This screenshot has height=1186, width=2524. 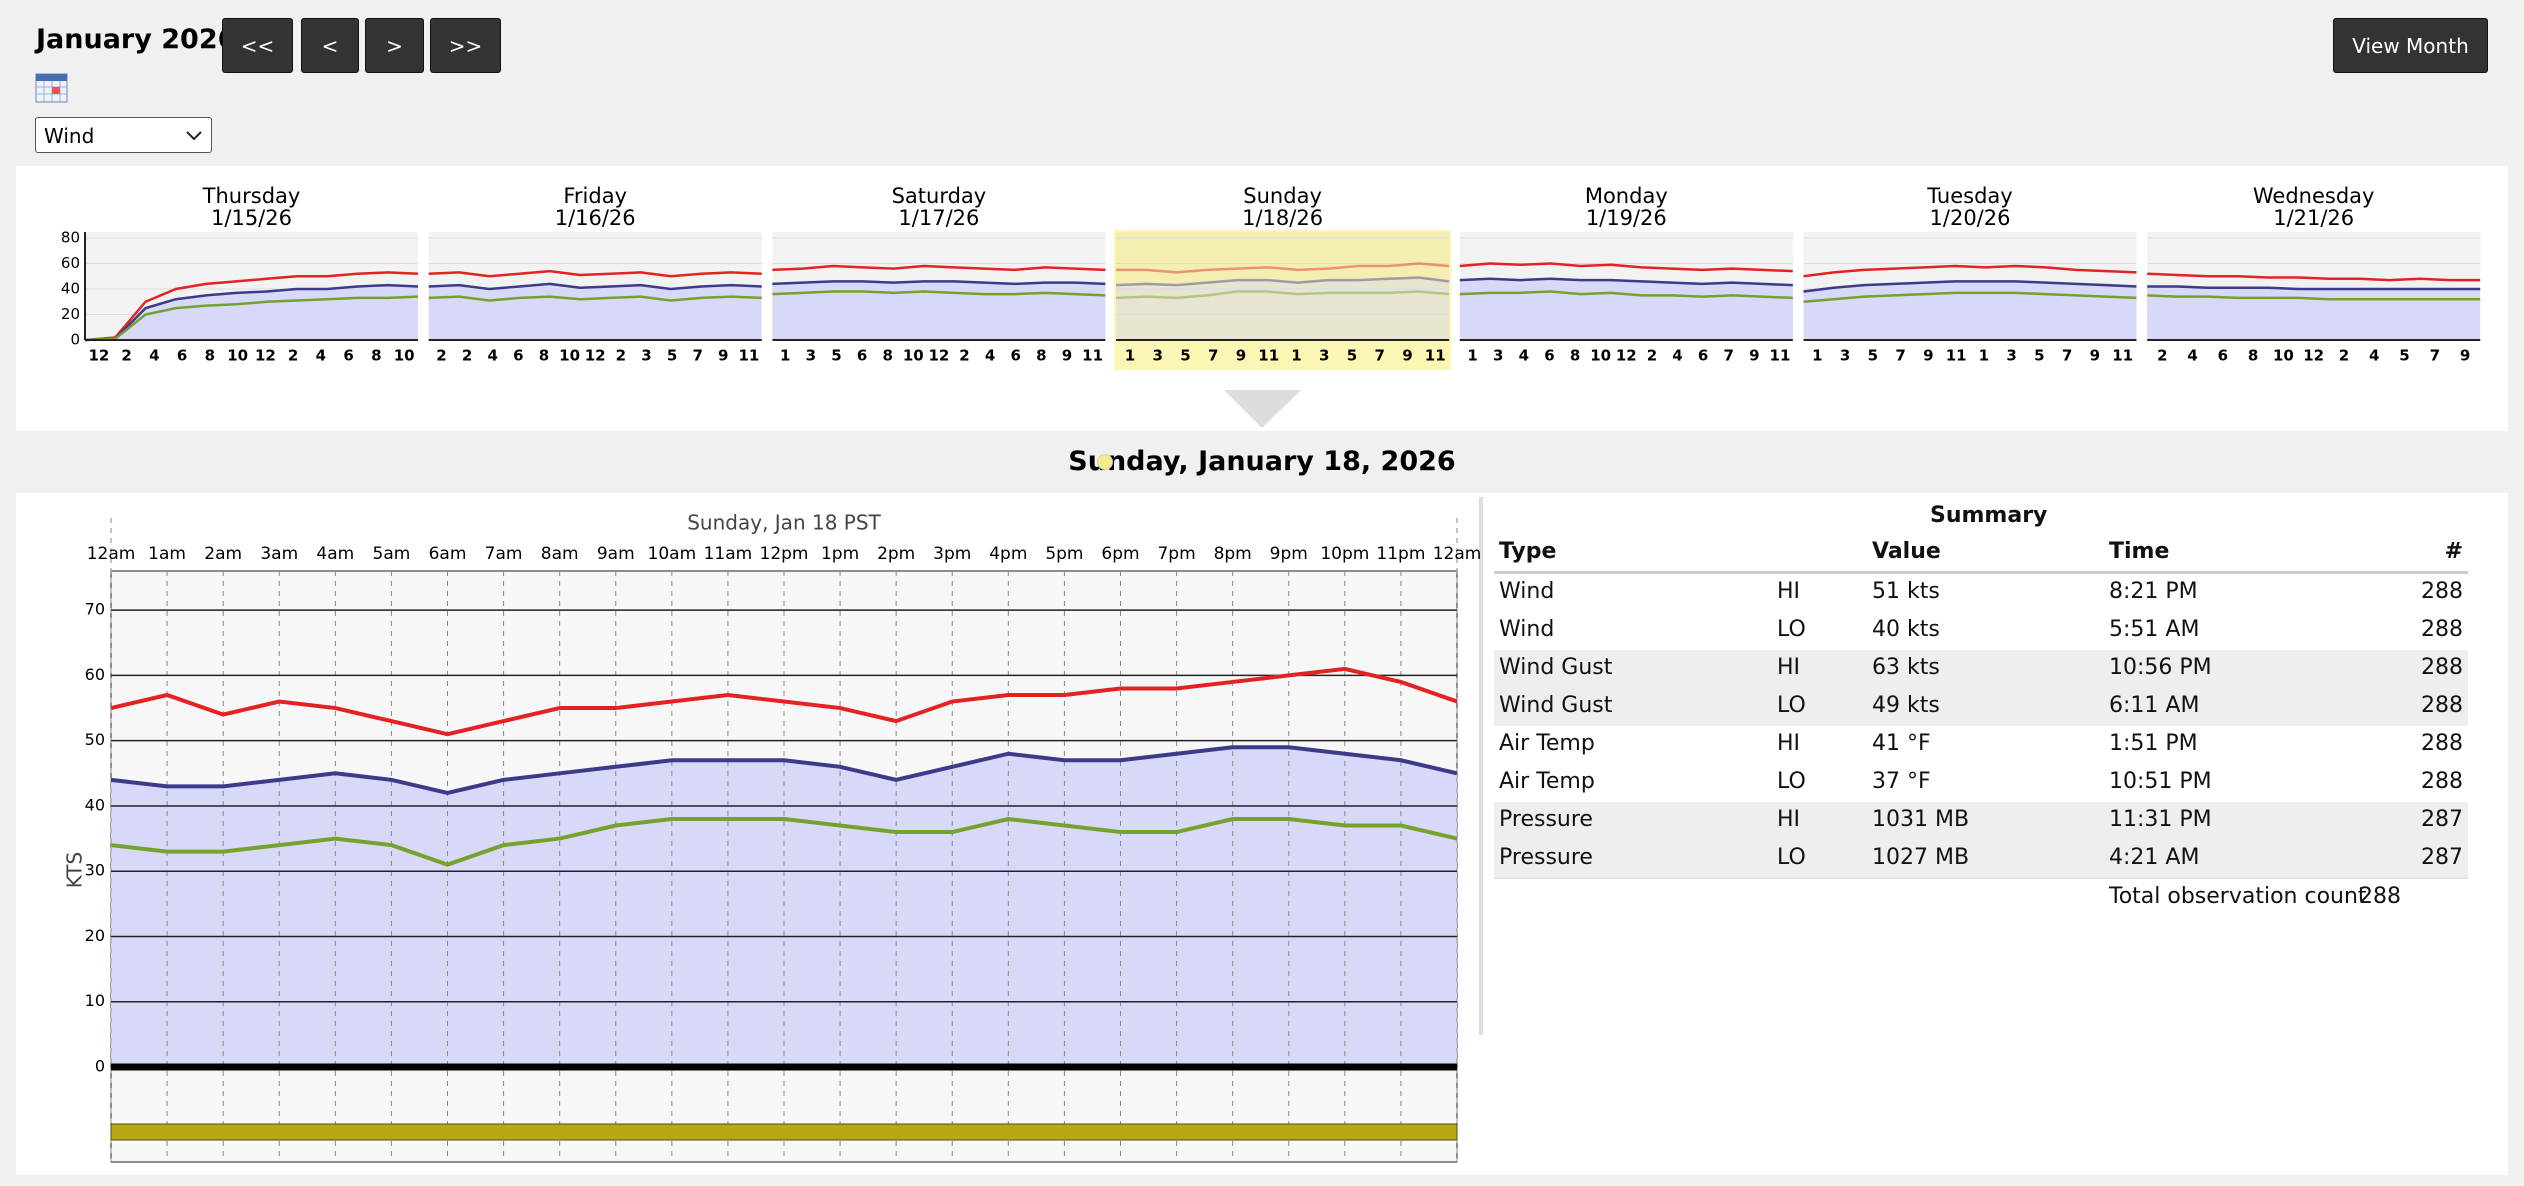 What do you see at coordinates (70, 314) in the screenshot?
I see `thumb-y-label: 20` at bounding box center [70, 314].